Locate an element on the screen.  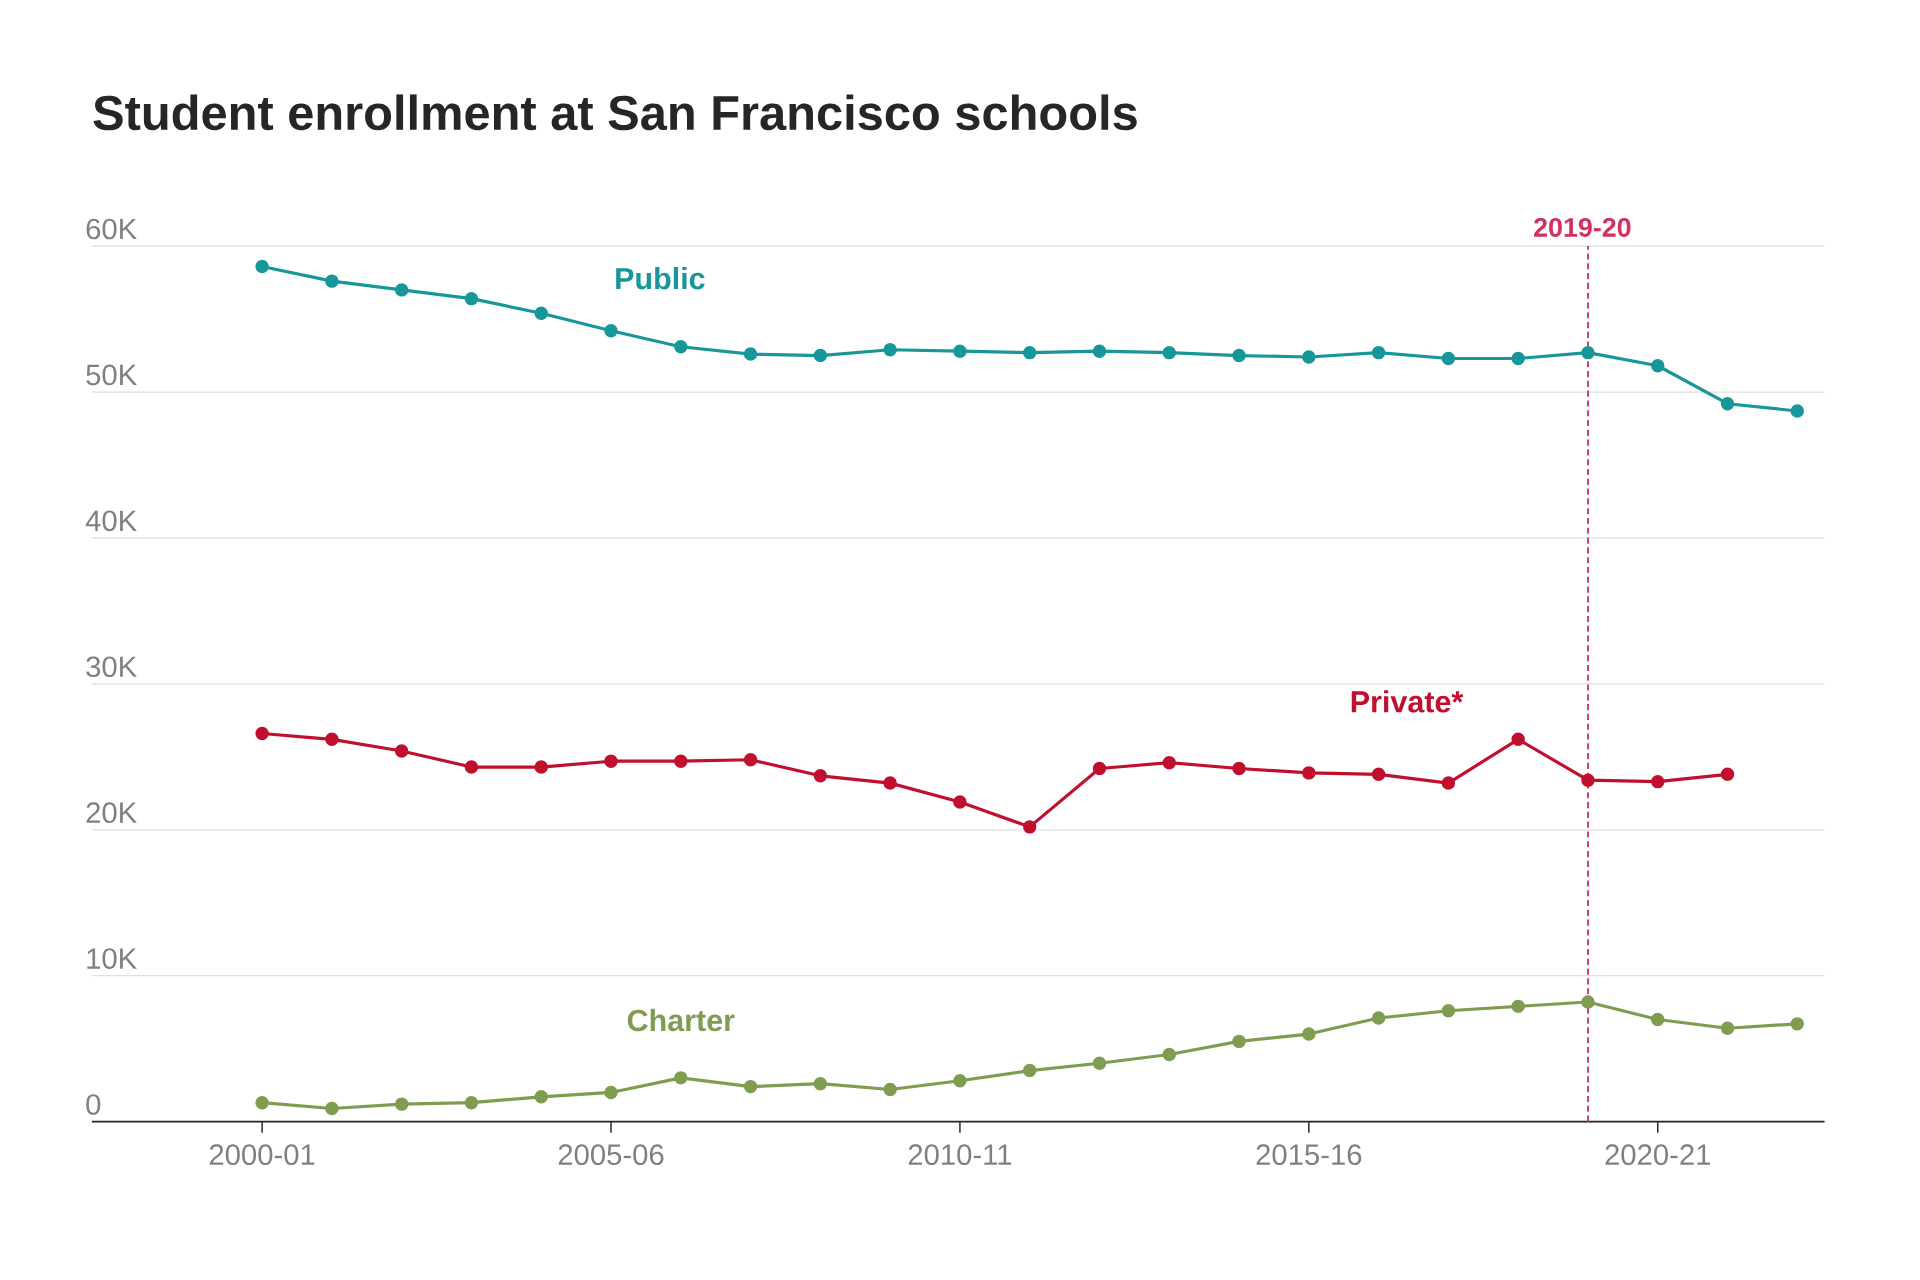
series-label: Private* is located at coordinates (1407, 701).